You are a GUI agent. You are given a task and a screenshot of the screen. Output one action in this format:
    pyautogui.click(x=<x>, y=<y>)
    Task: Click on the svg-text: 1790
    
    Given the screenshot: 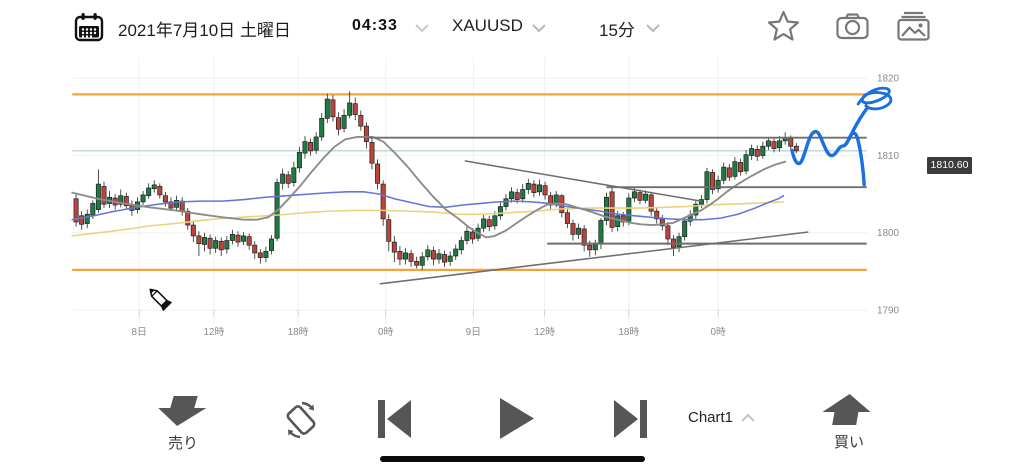 What is the action you would take?
    pyautogui.click(x=888, y=311)
    